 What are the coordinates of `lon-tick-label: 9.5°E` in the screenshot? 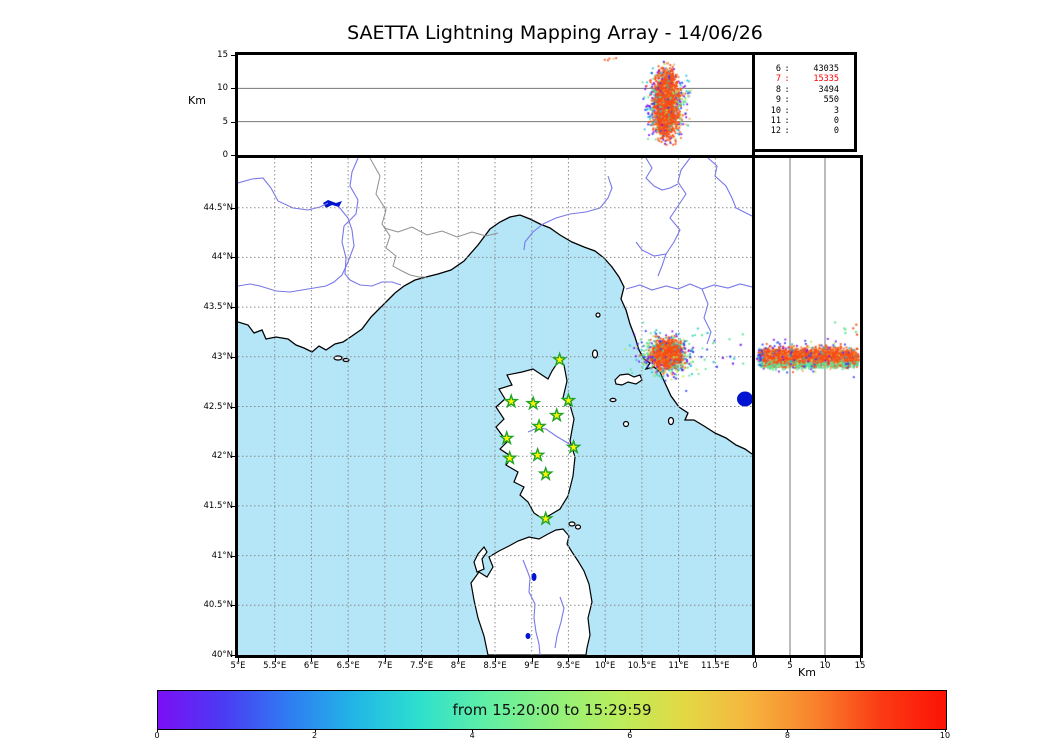 It's located at (568, 666).